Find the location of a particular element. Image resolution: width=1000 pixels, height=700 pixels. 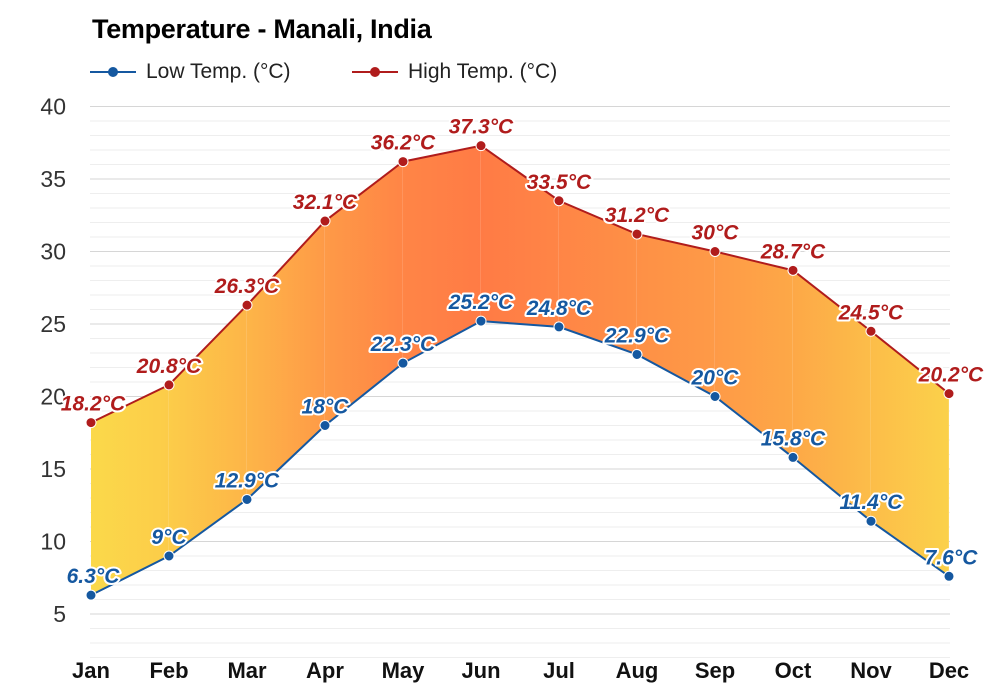

legend-label-high: High Temp. (°C) is located at coordinates (483, 71).